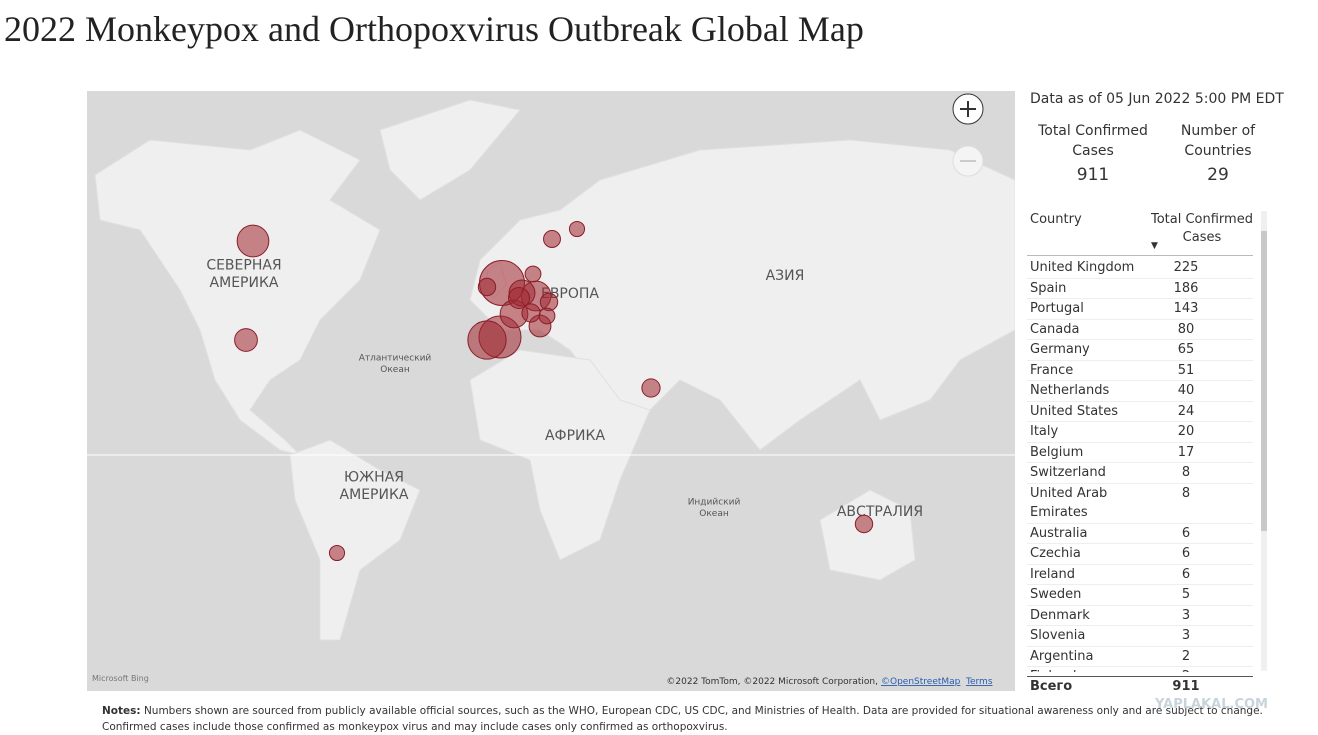  I want to click on map-label: АФРИКА, so click(575, 436).